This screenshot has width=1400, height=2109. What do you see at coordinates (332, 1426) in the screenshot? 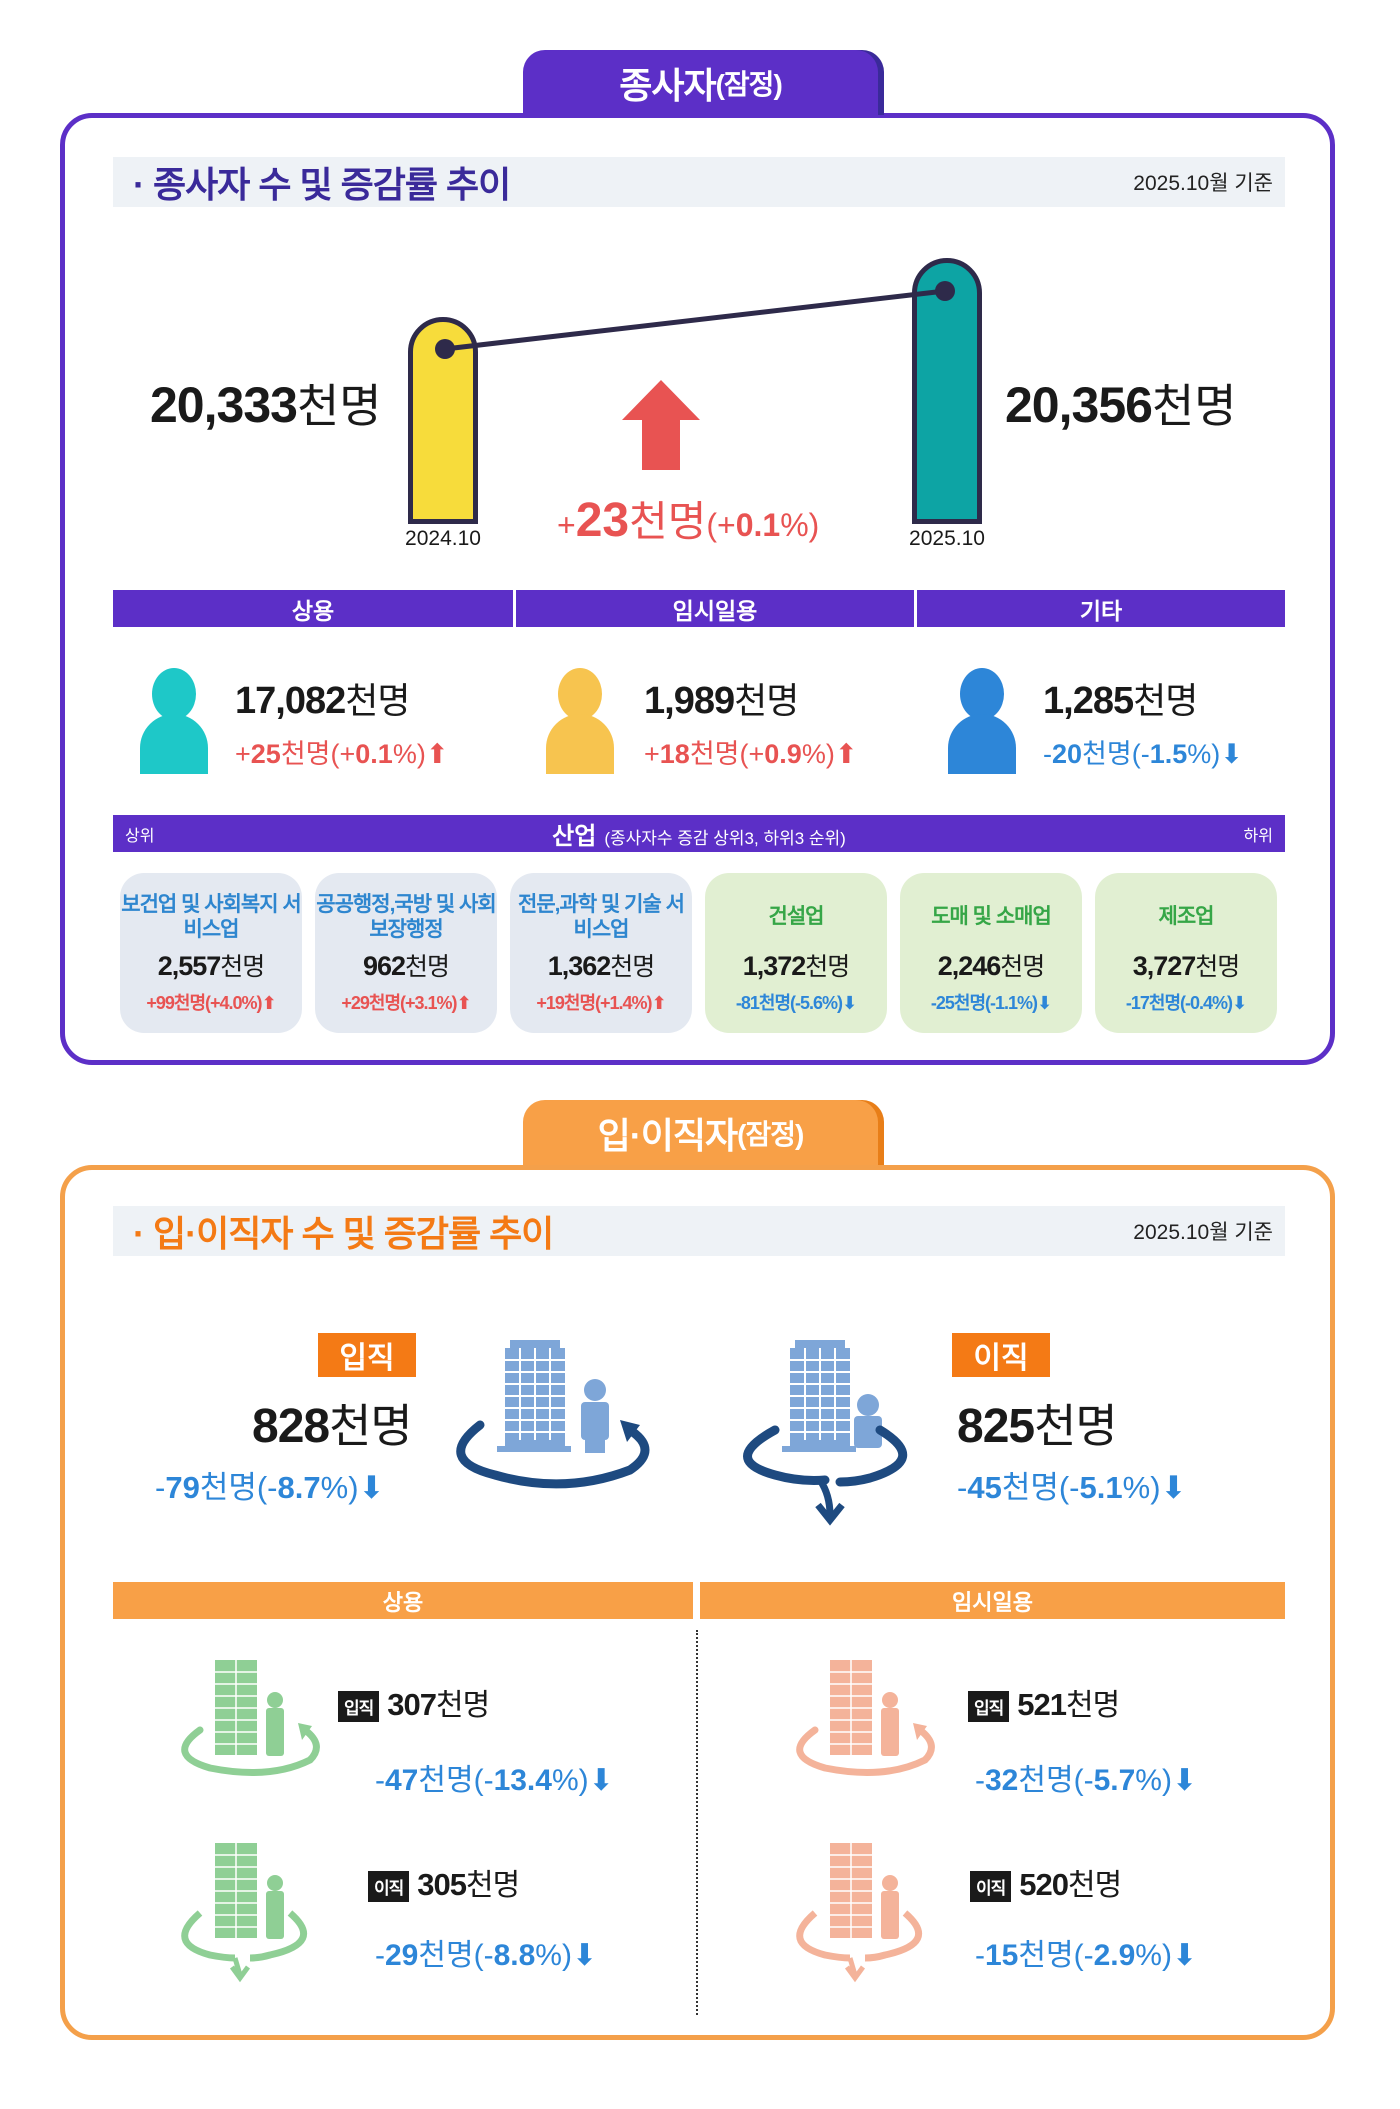
I see `hire-value: 828천명` at bounding box center [332, 1426].